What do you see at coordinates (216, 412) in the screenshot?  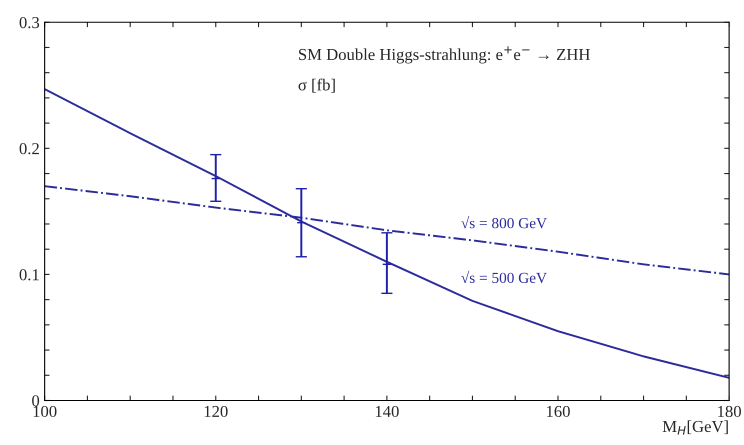 I see `x-tick-label: 120` at bounding box center [216, 412].